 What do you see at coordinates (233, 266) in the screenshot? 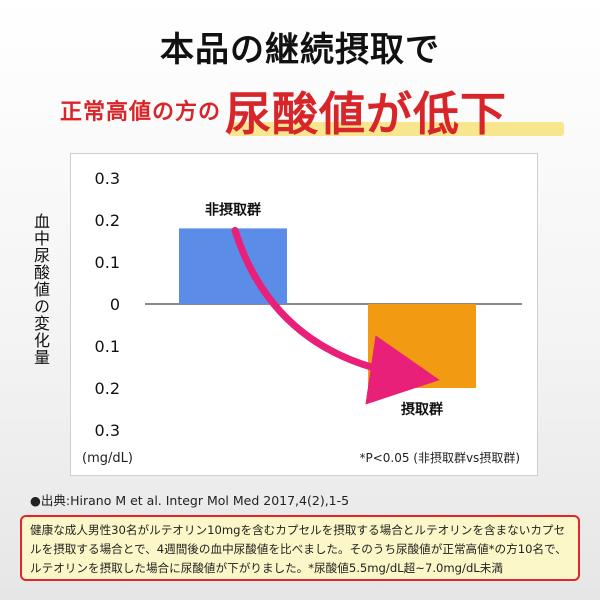
I see `bar-non-intake-group` at bounding box center [233, 266].